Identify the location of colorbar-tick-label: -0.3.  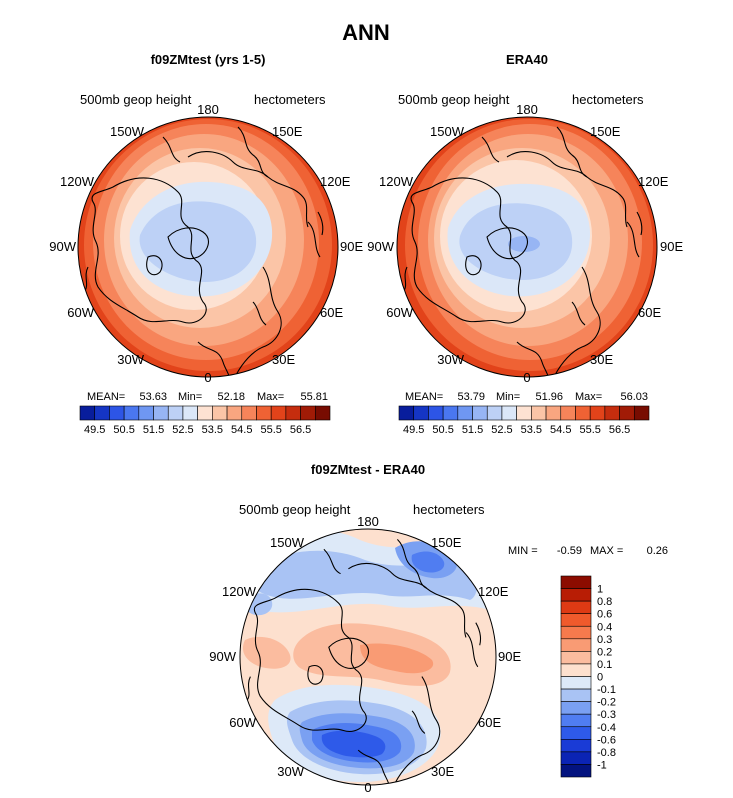
(606, 715).